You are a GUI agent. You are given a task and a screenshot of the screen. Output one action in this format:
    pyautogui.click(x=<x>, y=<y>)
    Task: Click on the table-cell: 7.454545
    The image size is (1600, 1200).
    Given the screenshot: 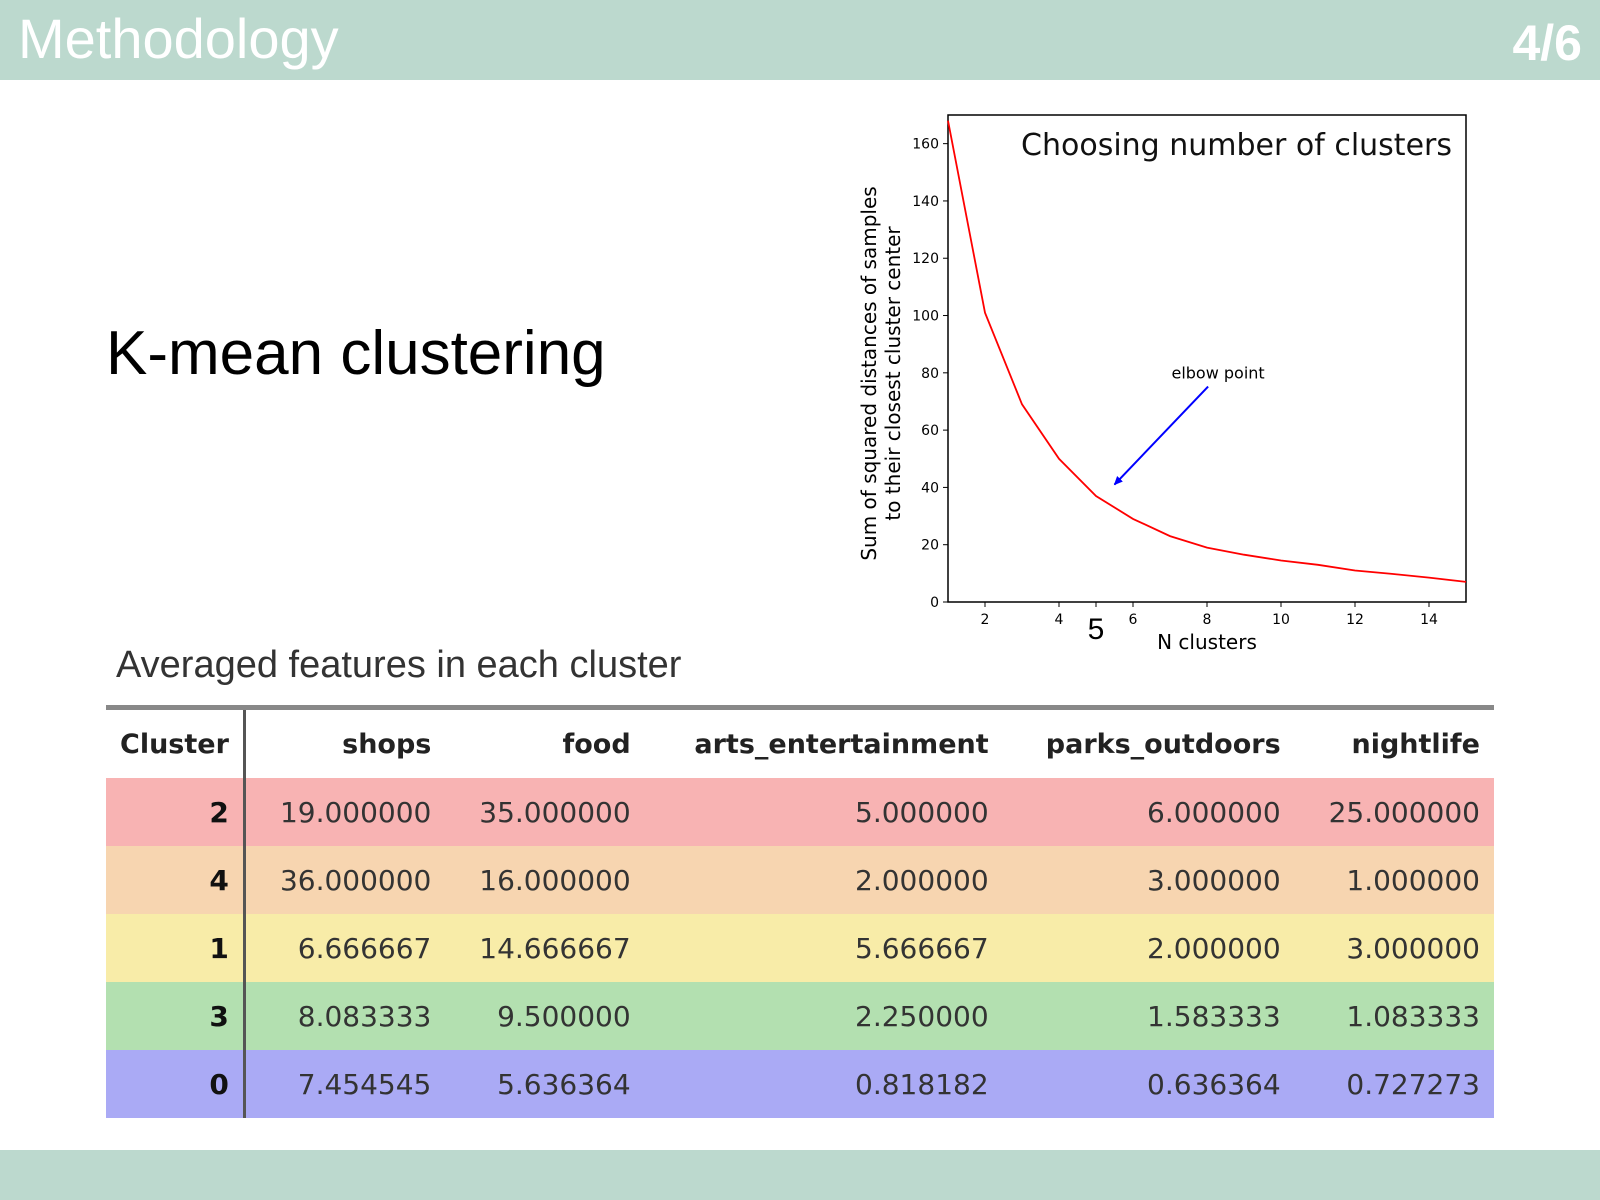 What is the action you would take?
    pyautogui.click(x=364, y=1084)
    